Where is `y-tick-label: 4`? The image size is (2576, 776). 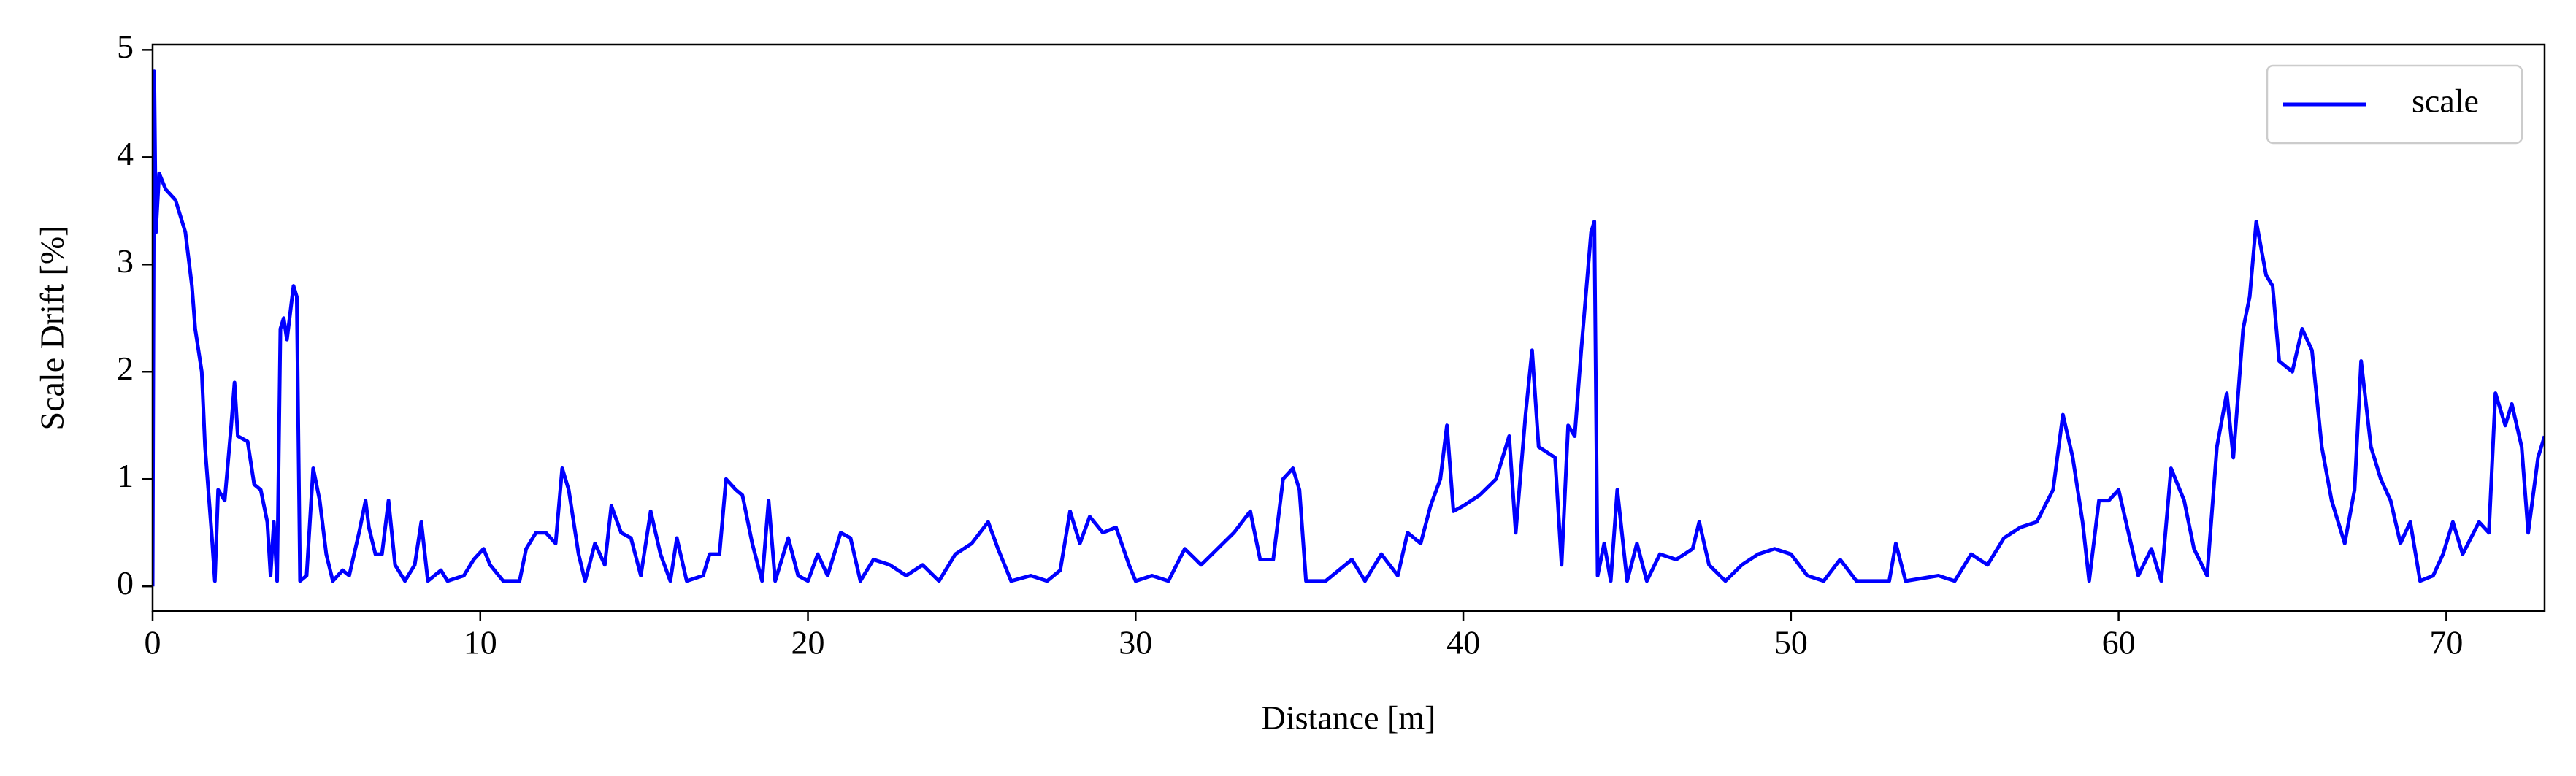
y-tick-label: 4 is located at coordinates (126, 154).